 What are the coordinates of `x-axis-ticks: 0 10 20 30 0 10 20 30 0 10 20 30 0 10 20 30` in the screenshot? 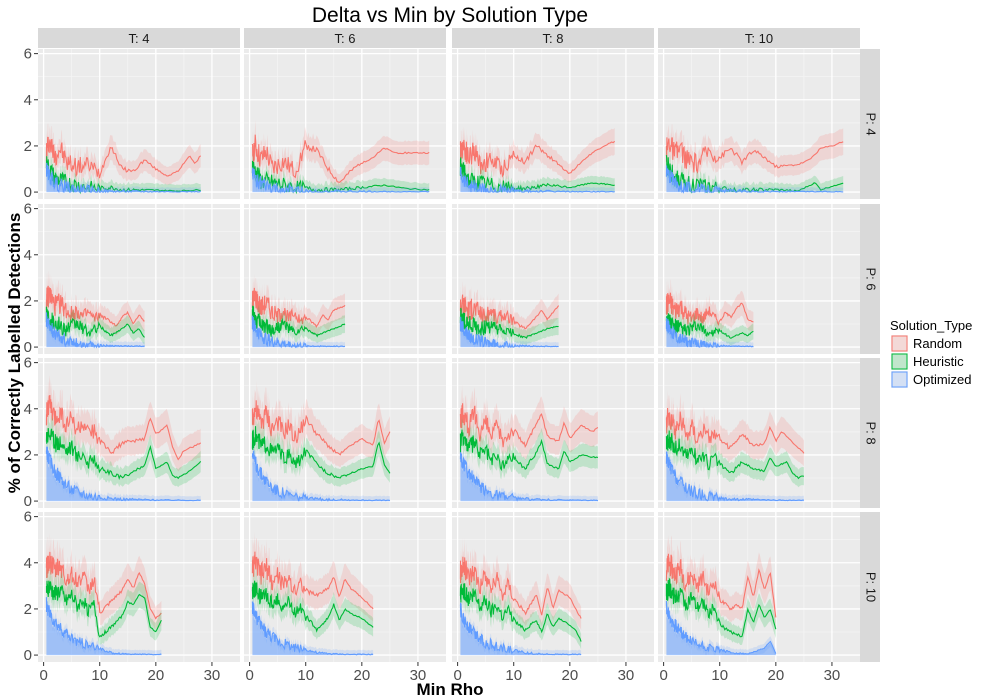 It's located at (439, 673).